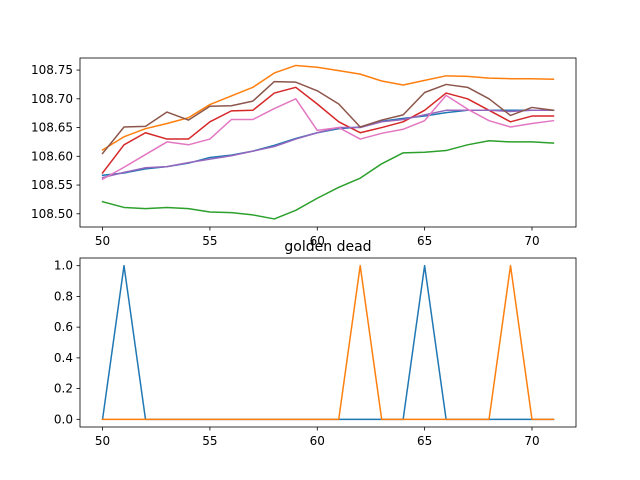  Describe the element at coordinates (52, 128) in the screenshot. I see `y-tick-label: 108.65` at that location.